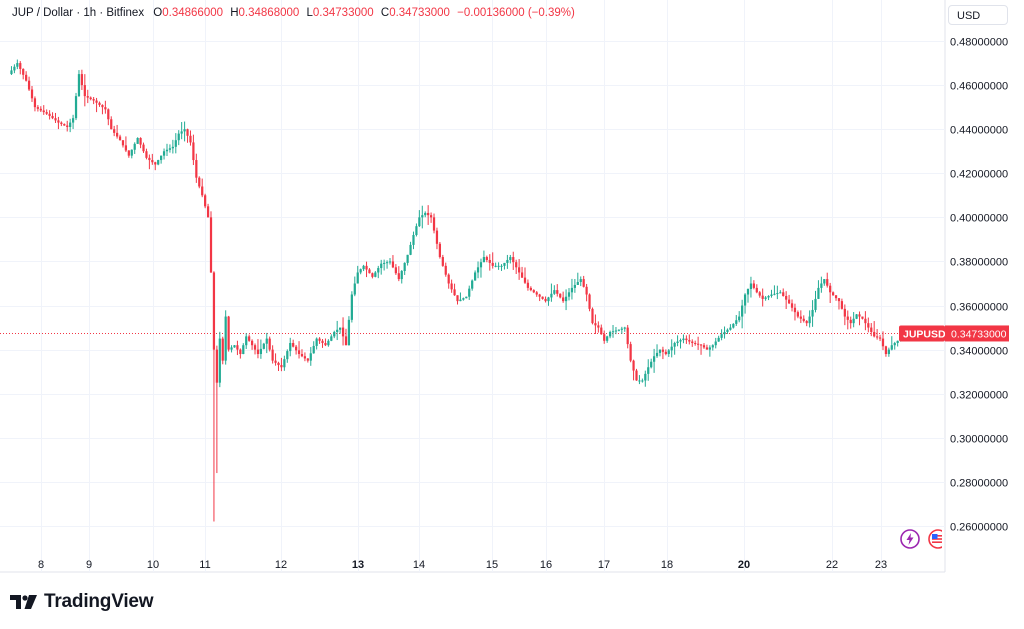  I want to click on currency-unit-button: USD, so click(978, 15).